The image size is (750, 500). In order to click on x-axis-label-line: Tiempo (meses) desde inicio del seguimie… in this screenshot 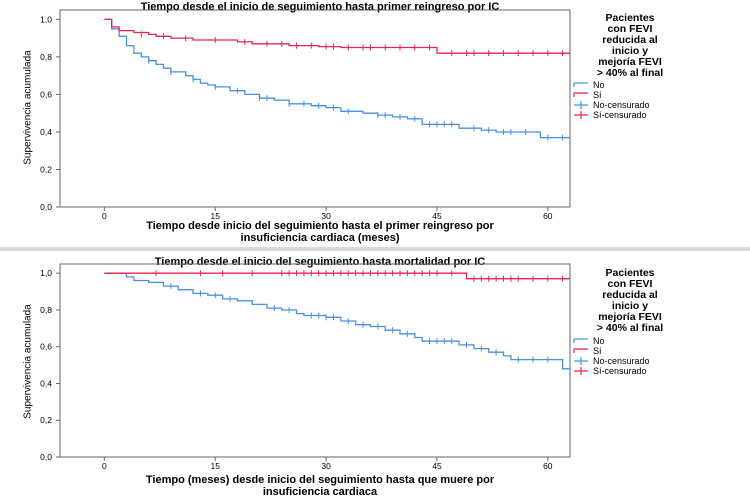, I will do `click(320, 480)`.